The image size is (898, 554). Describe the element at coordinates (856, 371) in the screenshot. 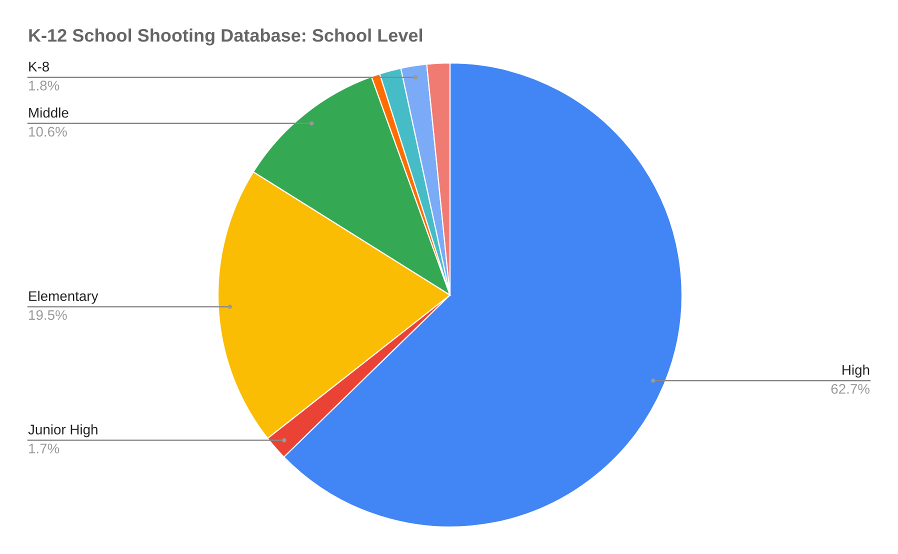

I see `slice-label: High` at that location.